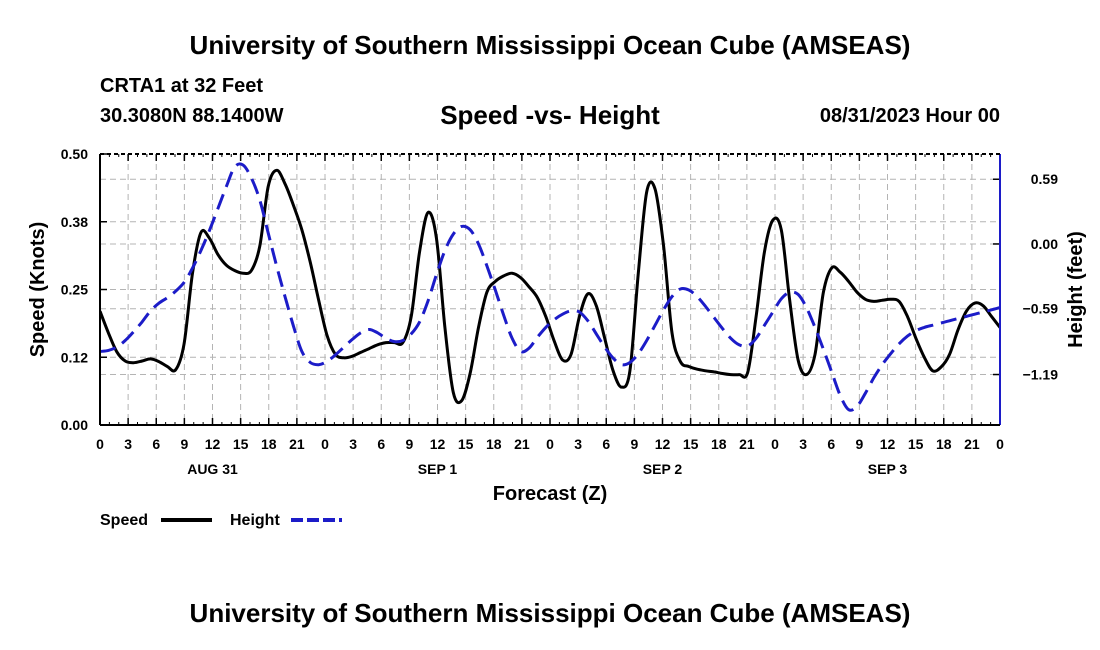 The height and width of the screenshot is (650, 1100). What do you see at coordinates (1044, 244) in the screenshot?
I see `y-right-tick-label: 0.00` at bounding box center [1044, 244].